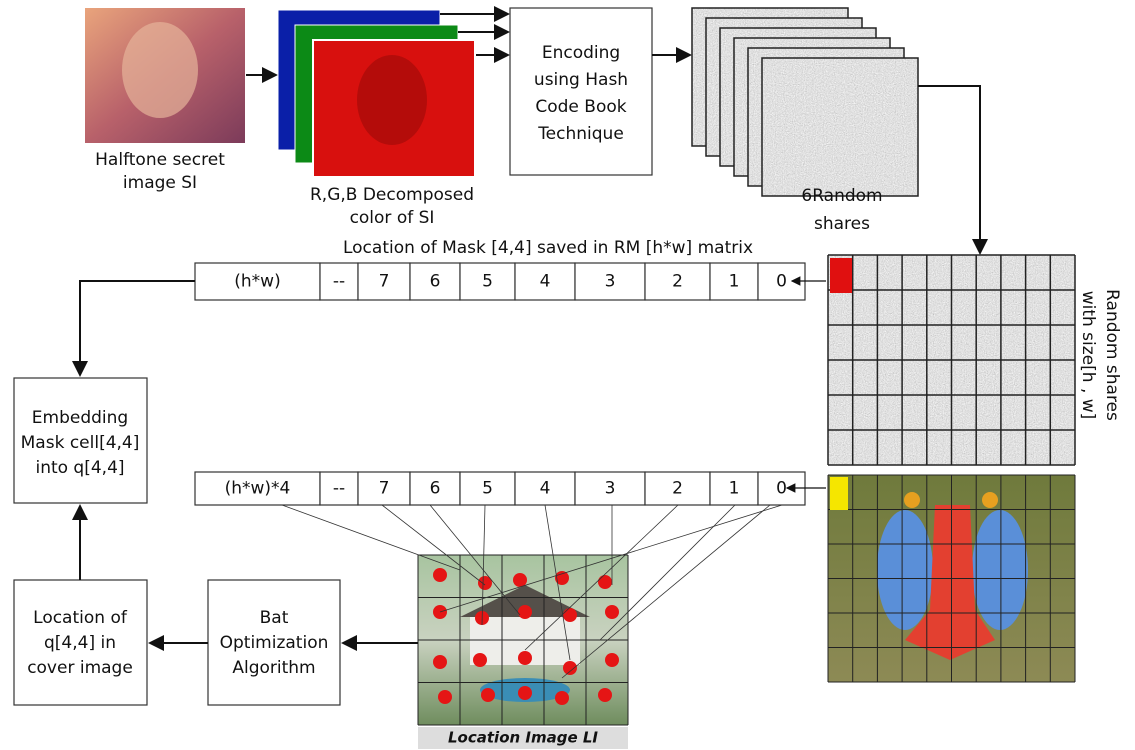 The height and width of the screenshot is (750, 1135). What do you see at coordinates (1088, 355) in the screenshot?
I see `caption: with size[h , w]` at bounding box center [1088, 355].